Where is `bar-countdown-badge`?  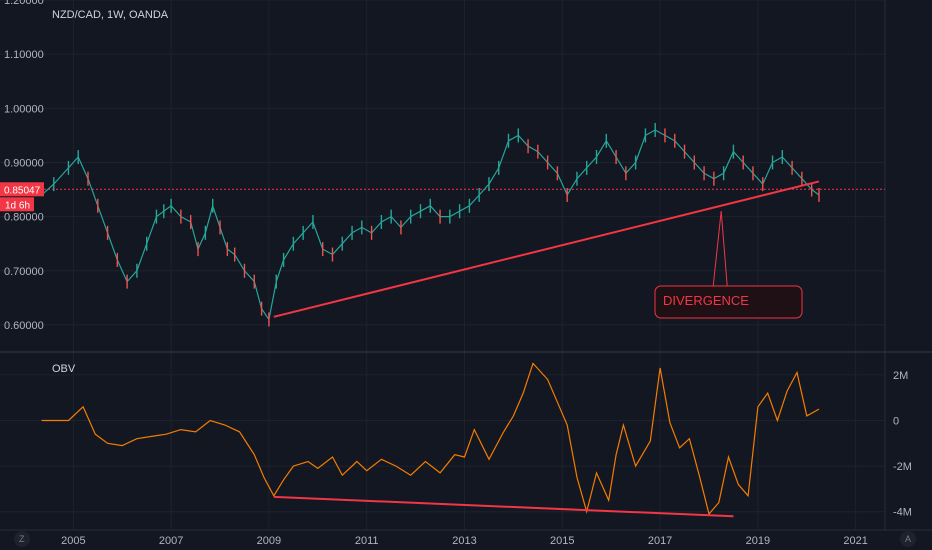
bar-countdown-badge is located at coordinates (17, 204).